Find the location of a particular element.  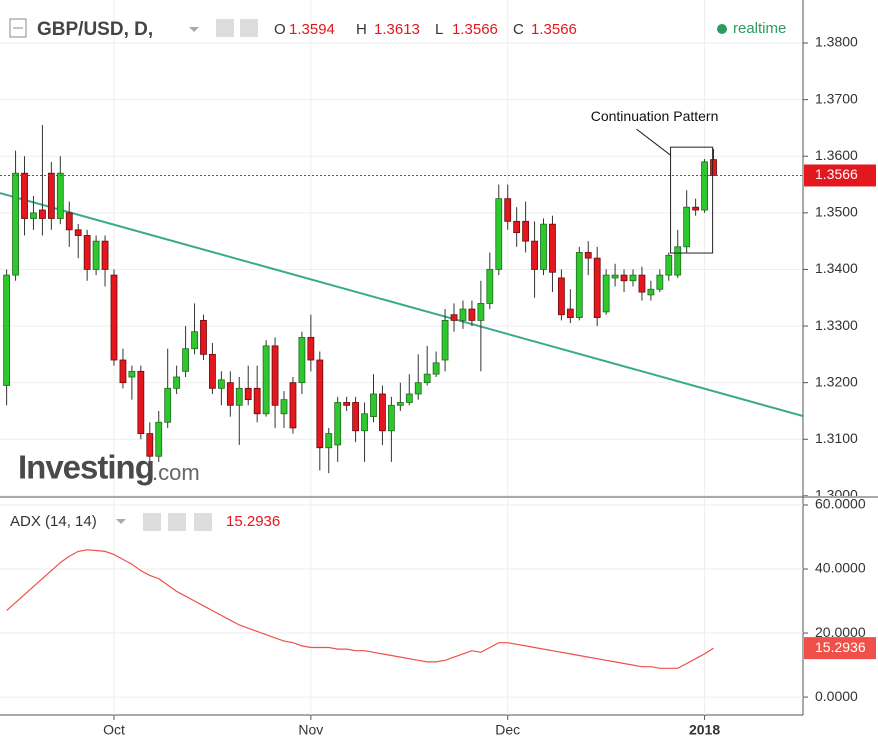

annotation-arrow is located at coordinates (653, 142).